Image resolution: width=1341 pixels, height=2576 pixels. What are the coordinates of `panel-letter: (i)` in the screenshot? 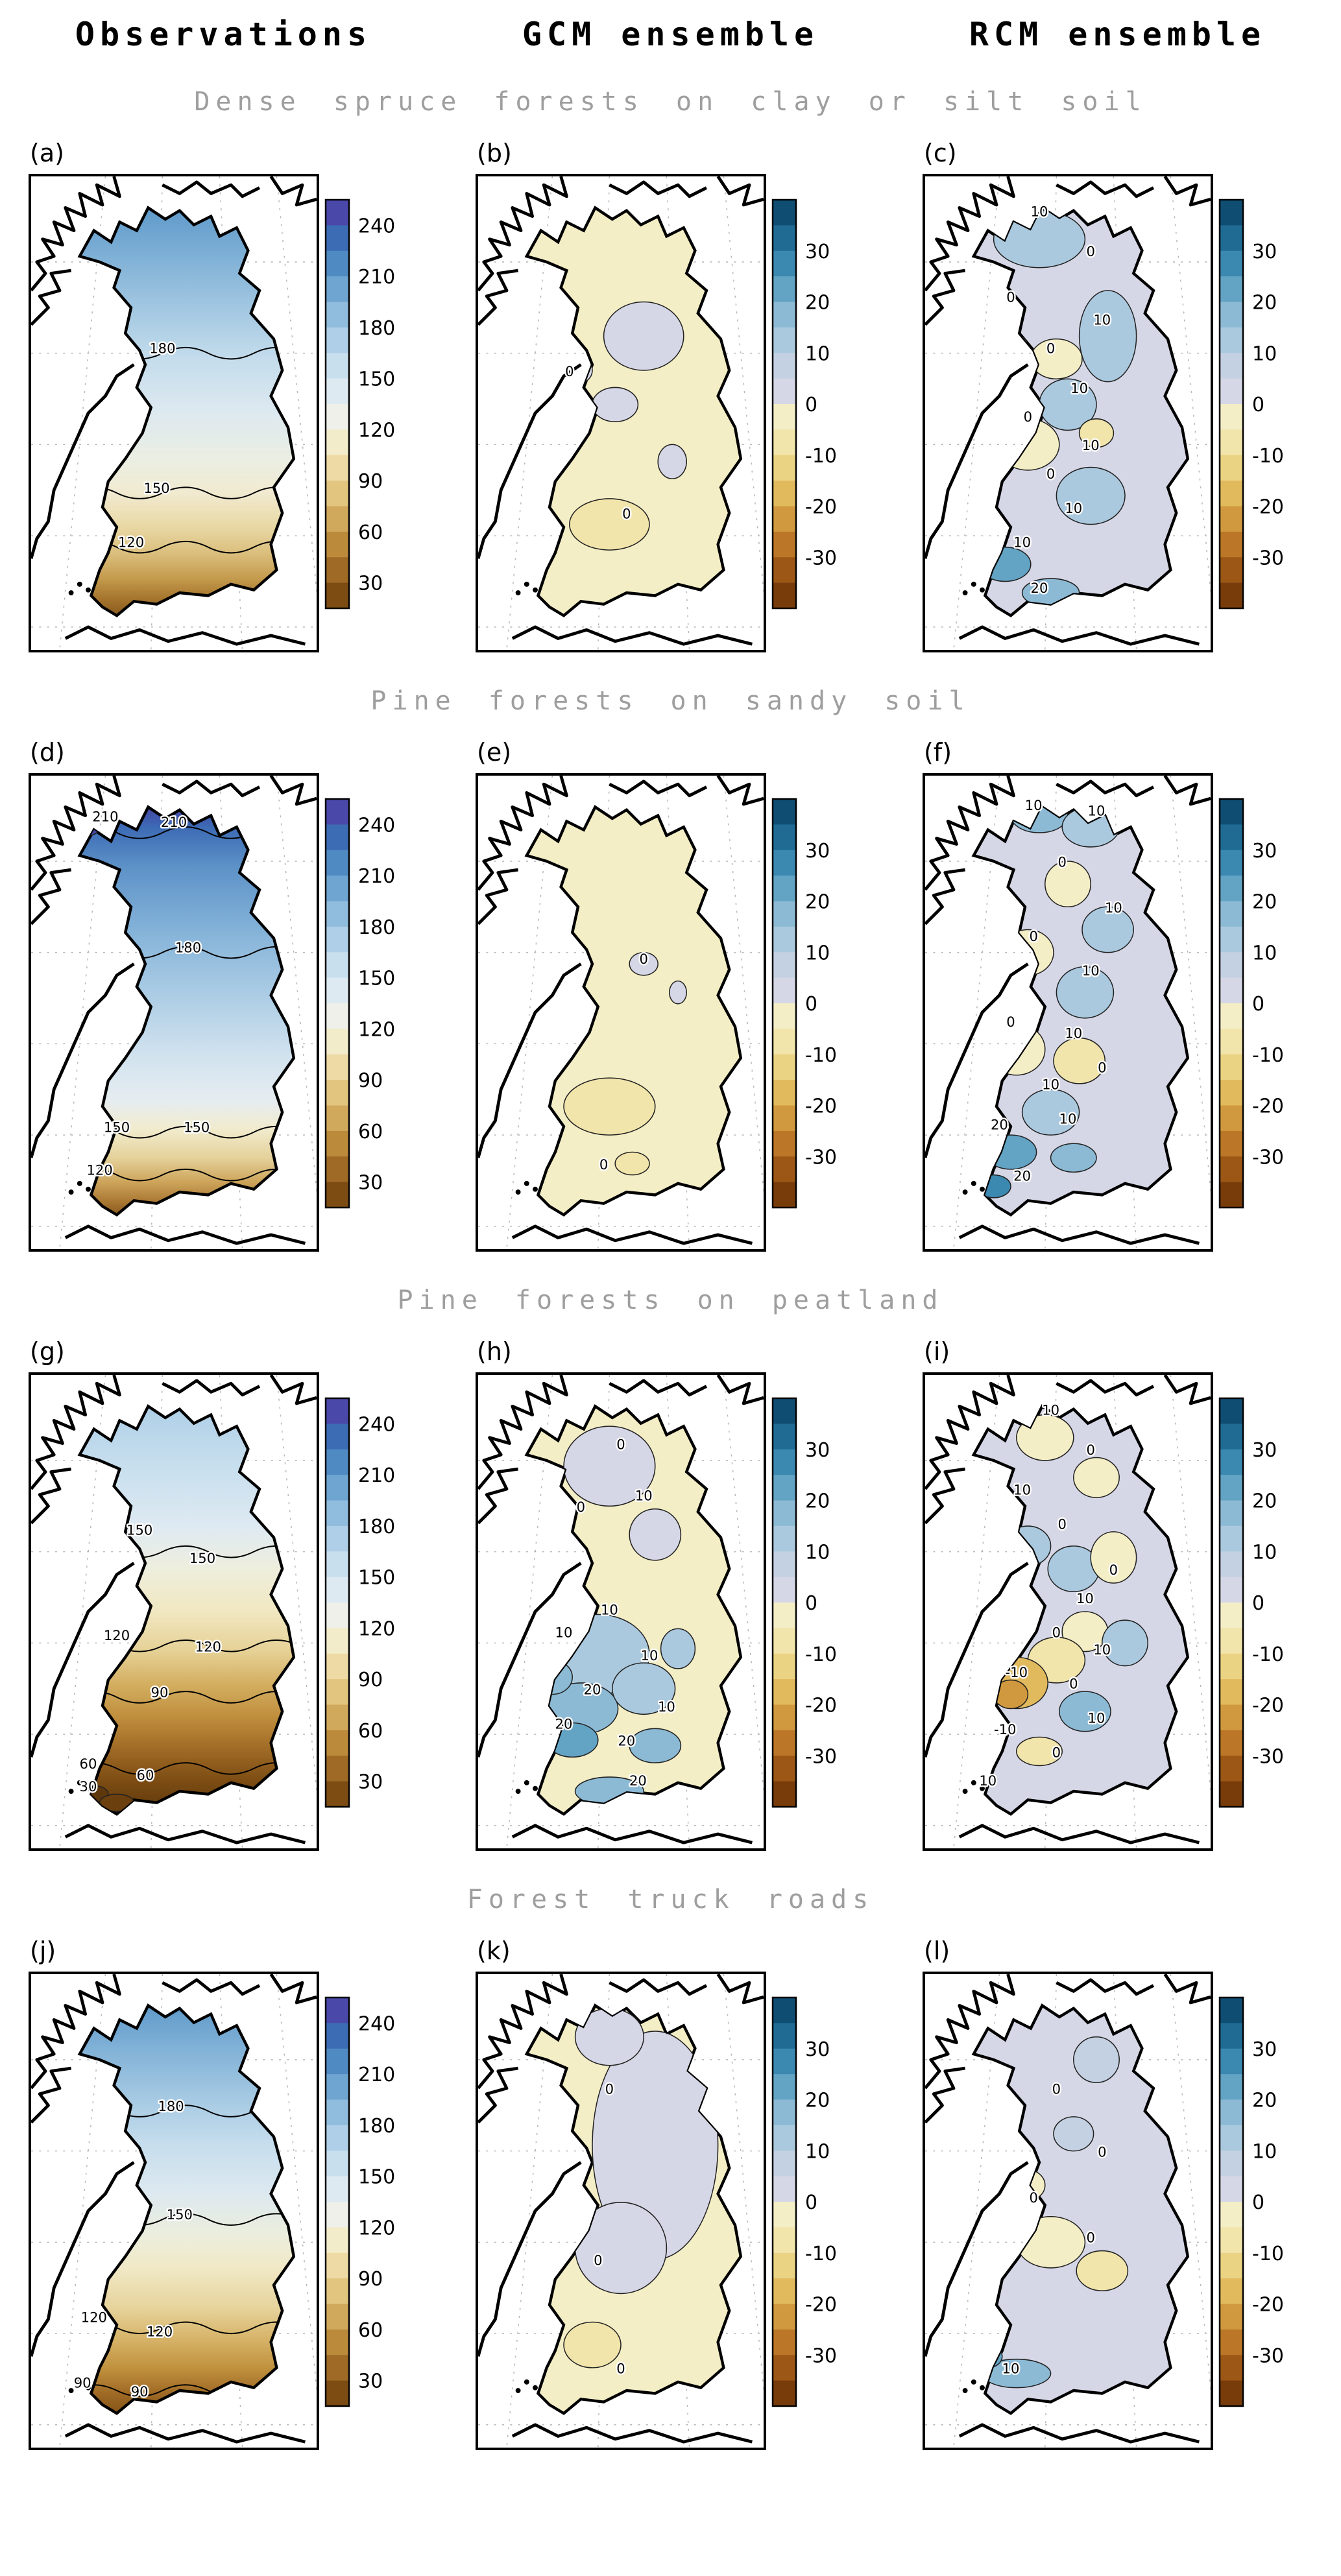 It's located at (937, 1352).